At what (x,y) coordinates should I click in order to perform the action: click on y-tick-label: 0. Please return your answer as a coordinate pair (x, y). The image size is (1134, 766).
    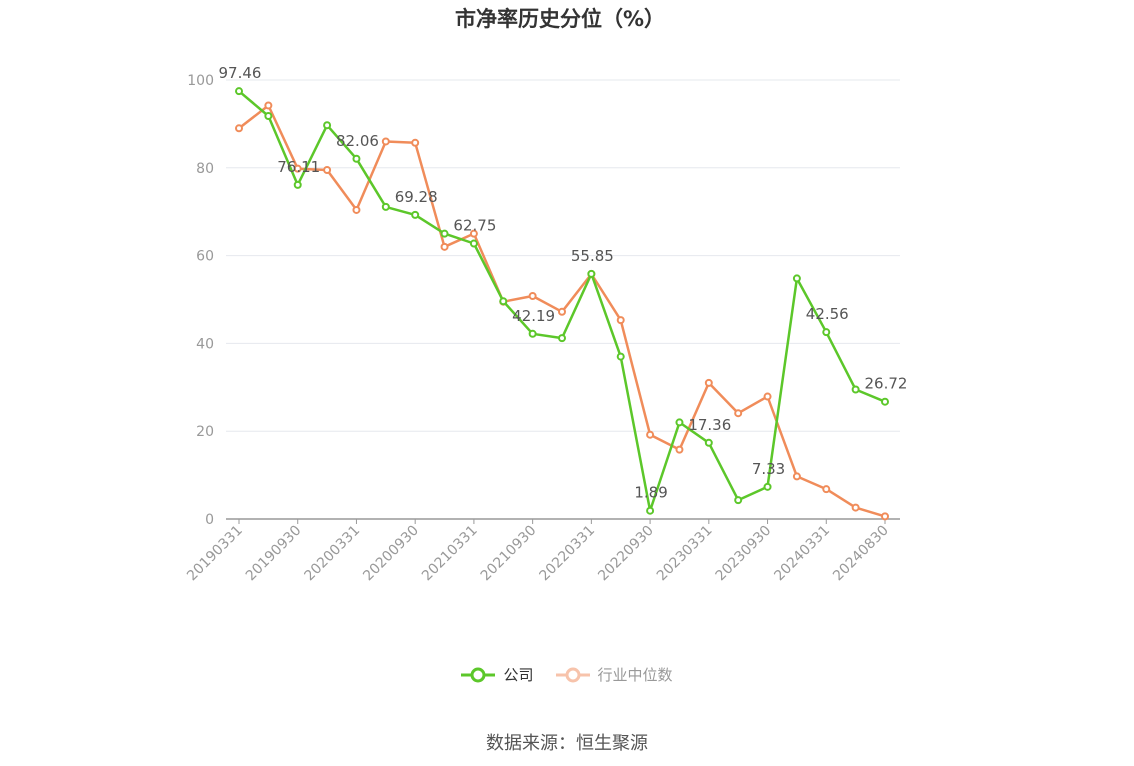
    Looking at the image, I should click on (209, 520).